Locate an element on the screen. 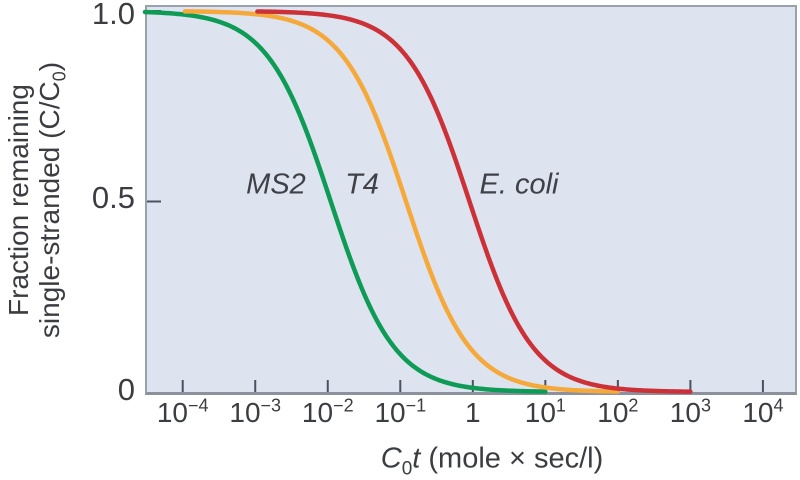  x-tick-label: 10⁻¹ is located at coordinates (400, 411).